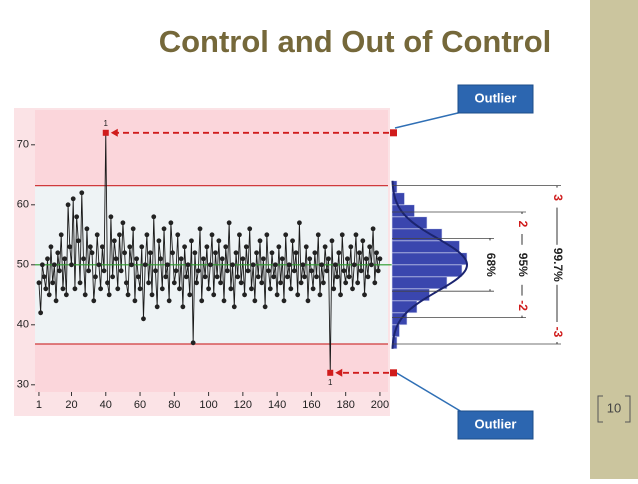 The image size is (638, 484). What do you see at coordinates (23, 145) in the screenshot?
I see `y-tick-label: 70` at bounding box center [23, 145].